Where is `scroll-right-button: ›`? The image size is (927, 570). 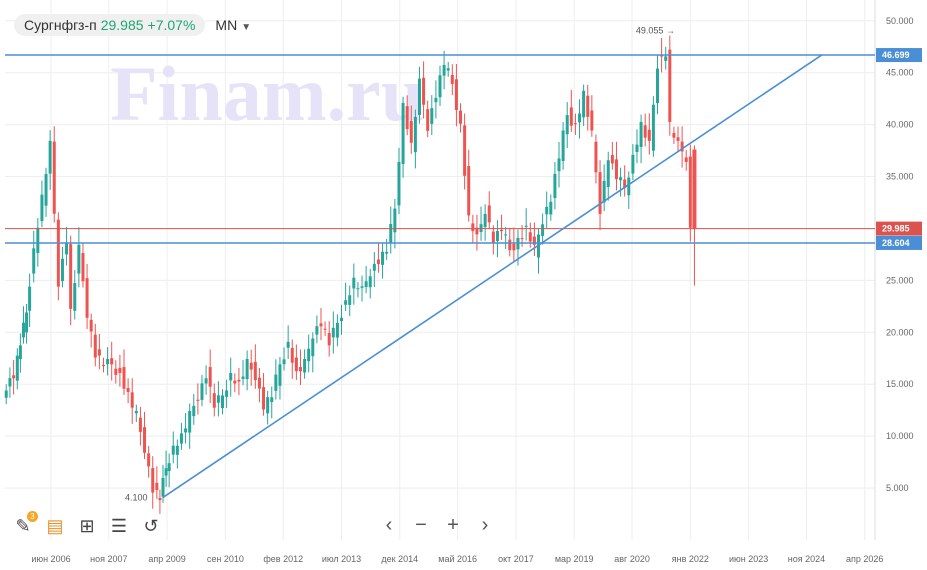 scroll-right-button: › is located at coordinates (485, 525).